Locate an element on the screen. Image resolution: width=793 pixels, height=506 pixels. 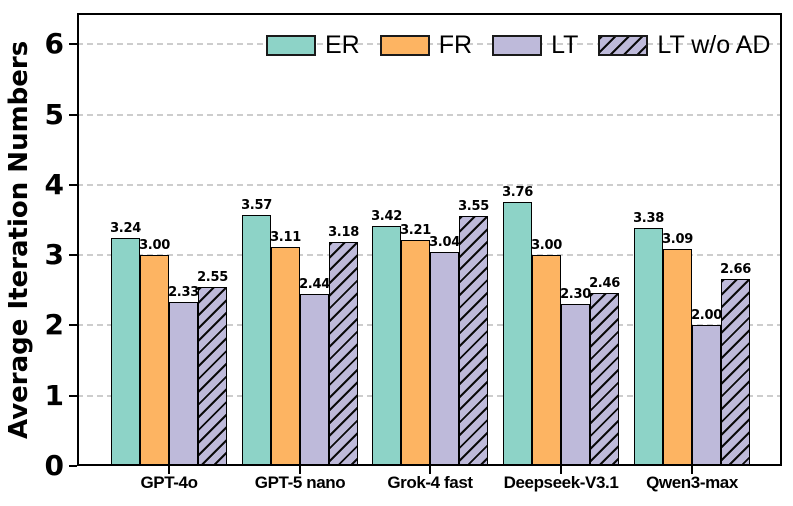
bar-value-label: 3.09 is located at coordinates (677, 239).